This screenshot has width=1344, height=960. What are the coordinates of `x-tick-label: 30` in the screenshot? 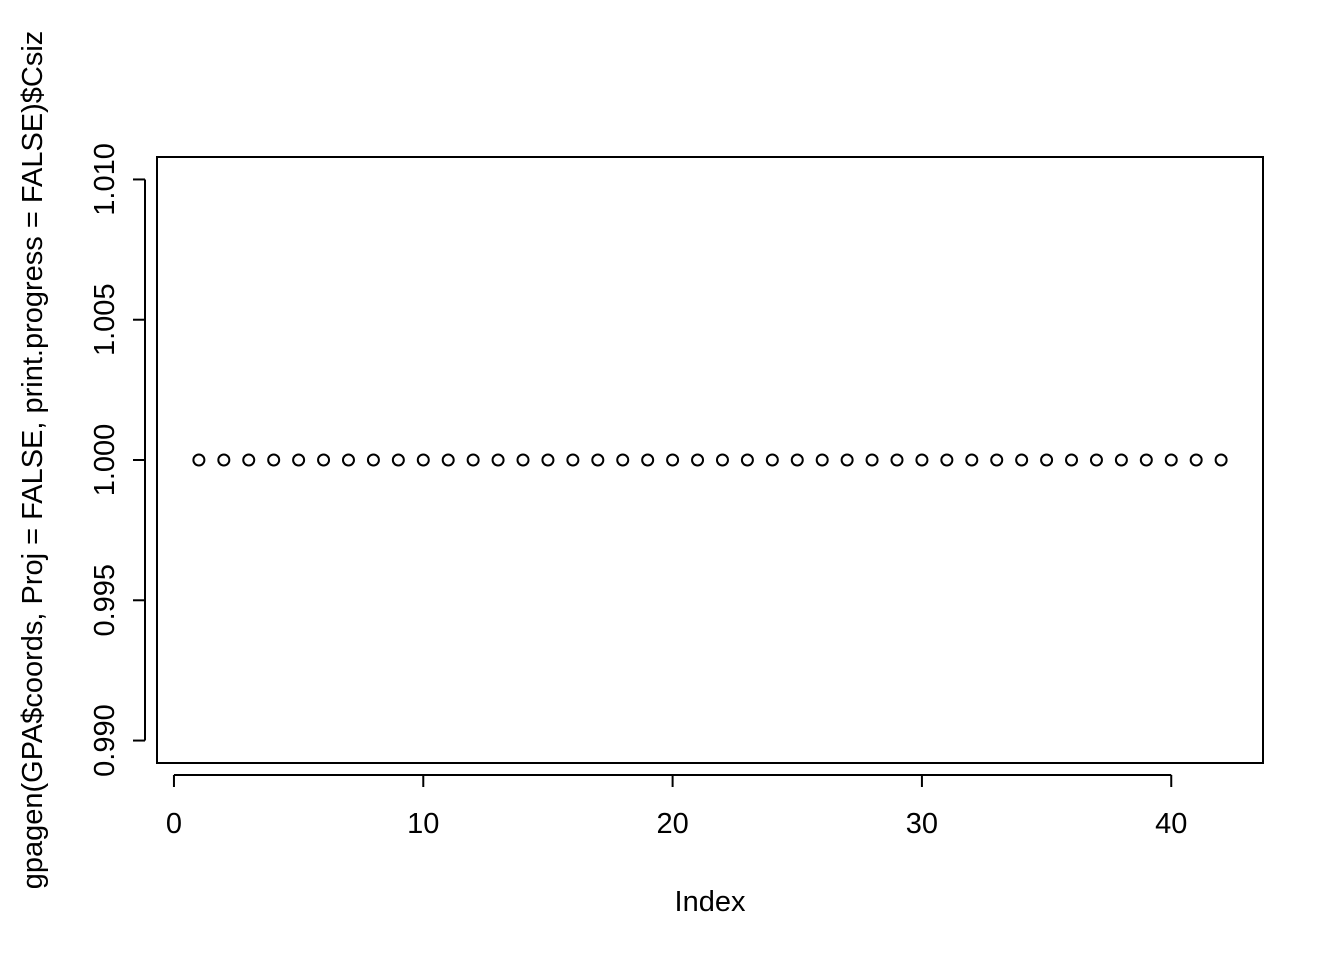 It's located at (922, 824).